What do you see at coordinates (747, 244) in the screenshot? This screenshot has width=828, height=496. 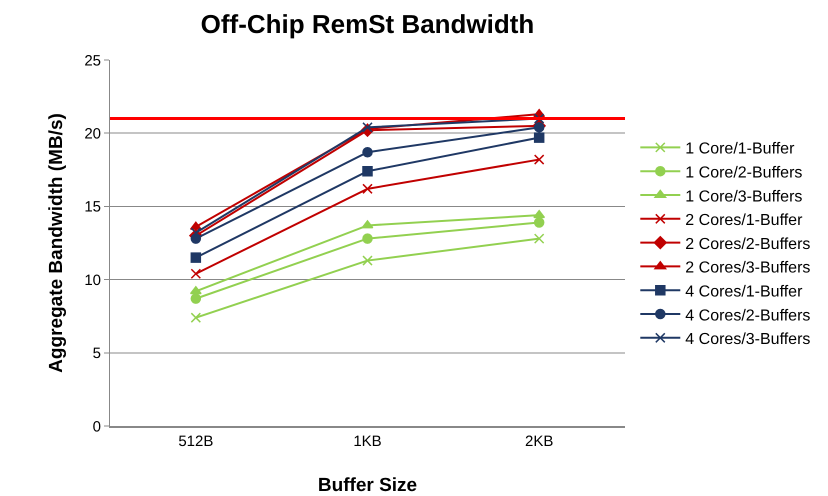 I see `legend-label: 2 Cores/2-Buffers` at bounding box center [747, 244].